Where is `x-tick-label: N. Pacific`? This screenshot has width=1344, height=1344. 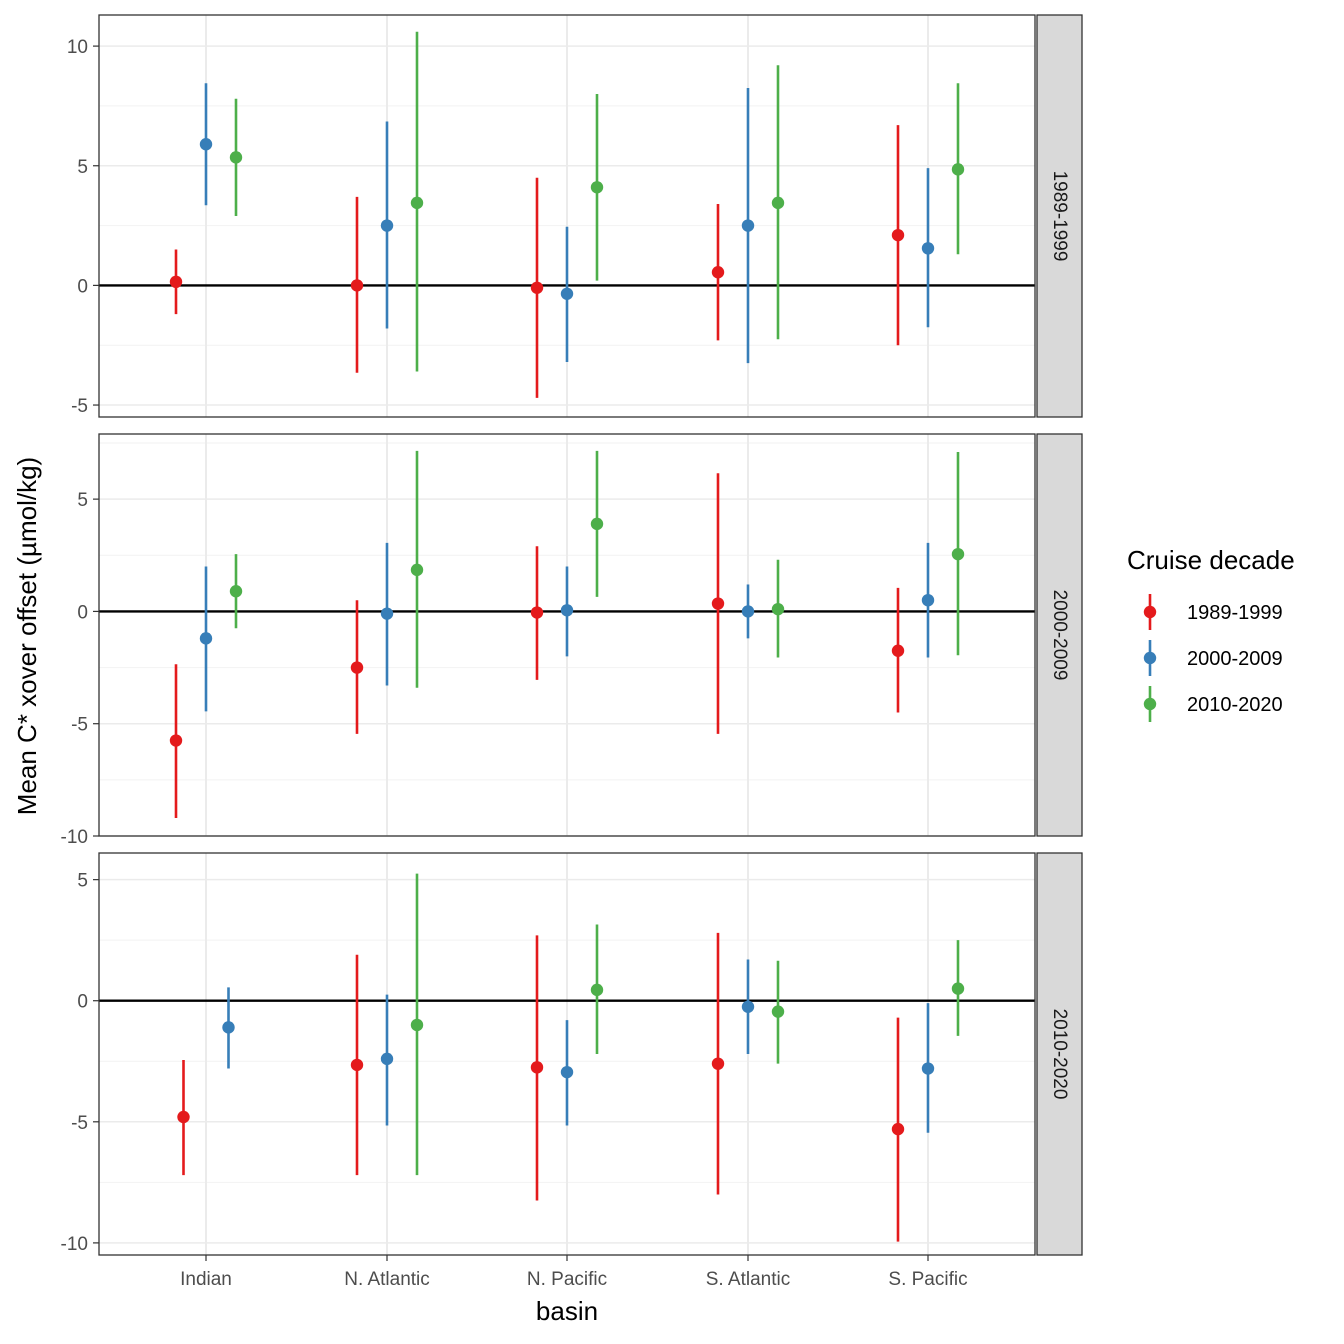
x-tick-label: N. Pacific is located at coordinates (567, 1279).